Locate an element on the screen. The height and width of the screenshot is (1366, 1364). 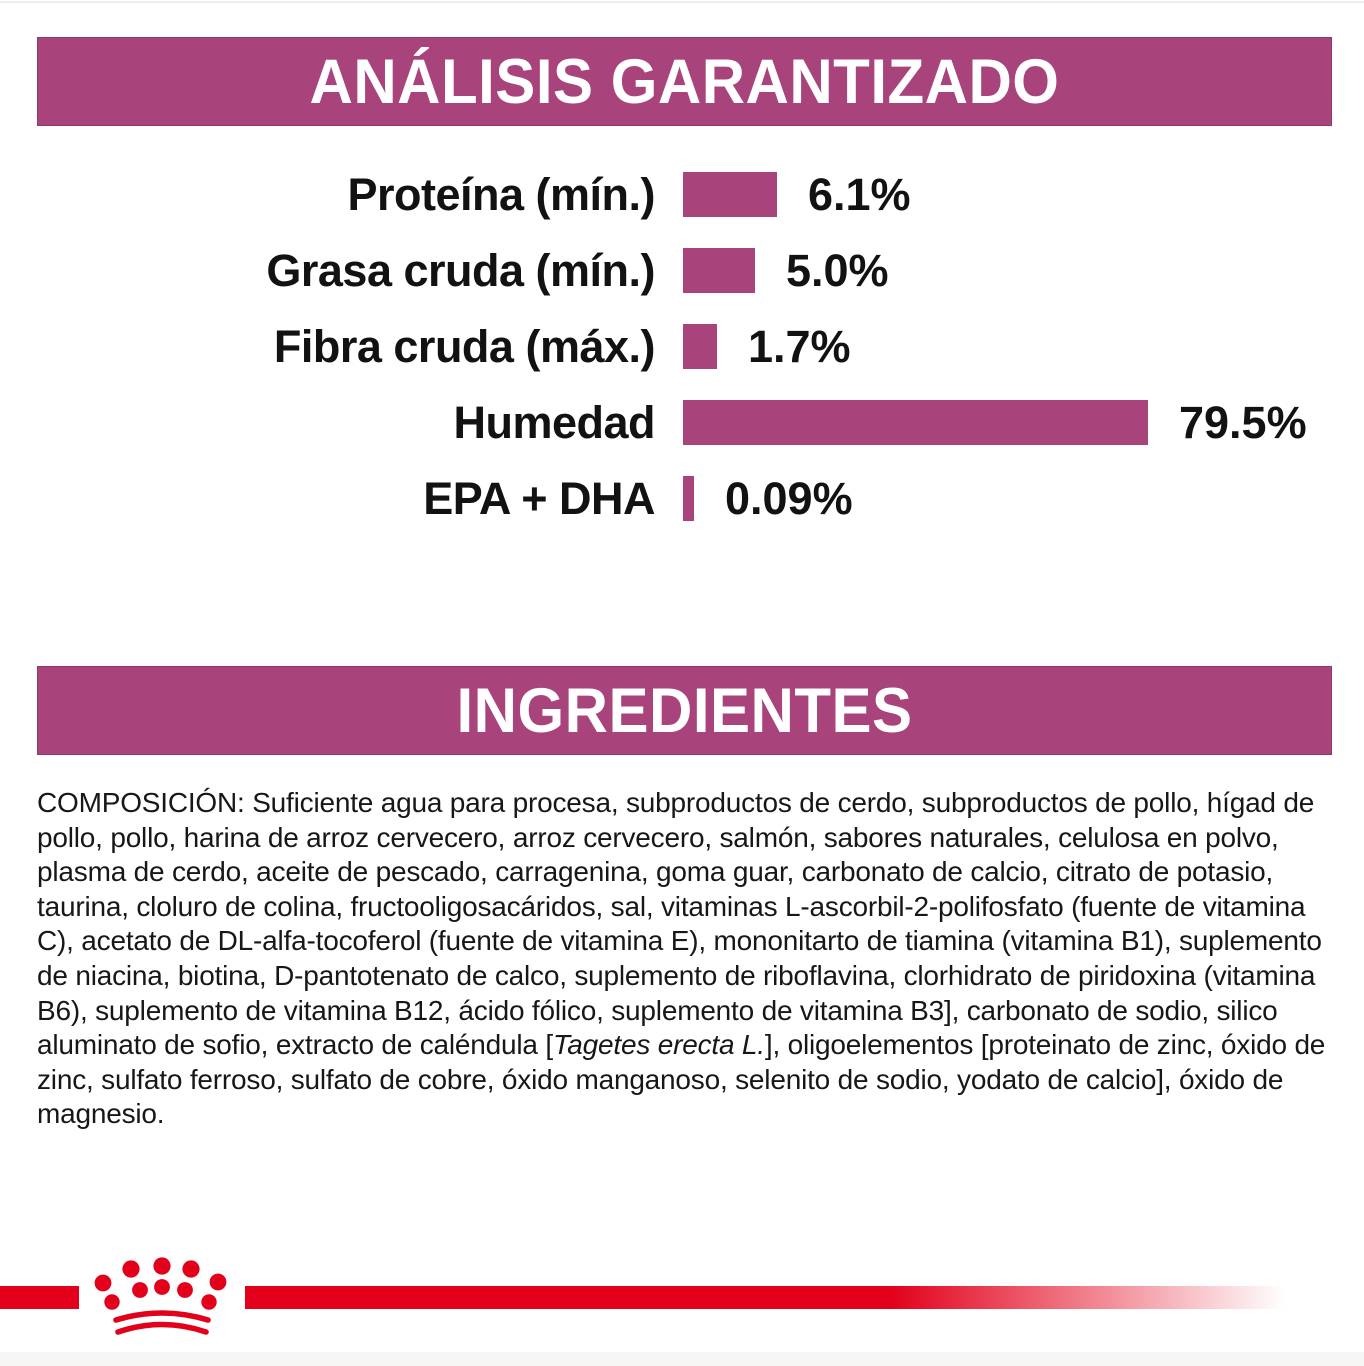
guaranteed-analysis-title: ANÁLISIS GARANTIZADO is located at coordinates (684, 81).